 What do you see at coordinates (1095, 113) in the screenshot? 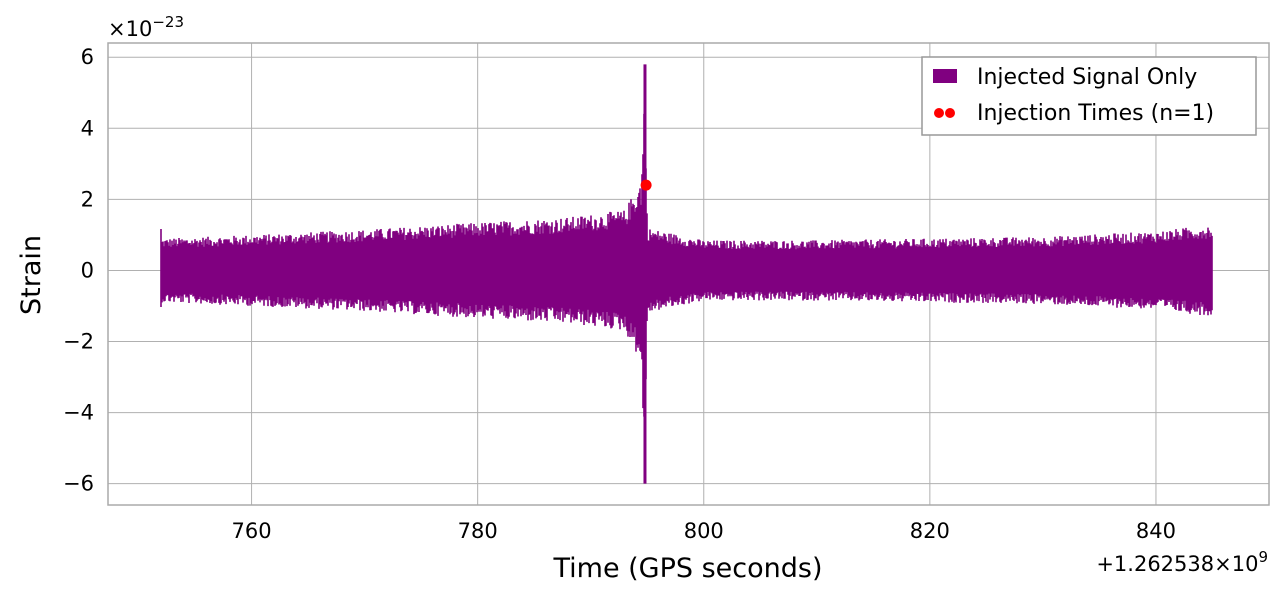
I see `legend-label-injection-times: Injection Times (n=1)` at bounding box center [1095, 113].